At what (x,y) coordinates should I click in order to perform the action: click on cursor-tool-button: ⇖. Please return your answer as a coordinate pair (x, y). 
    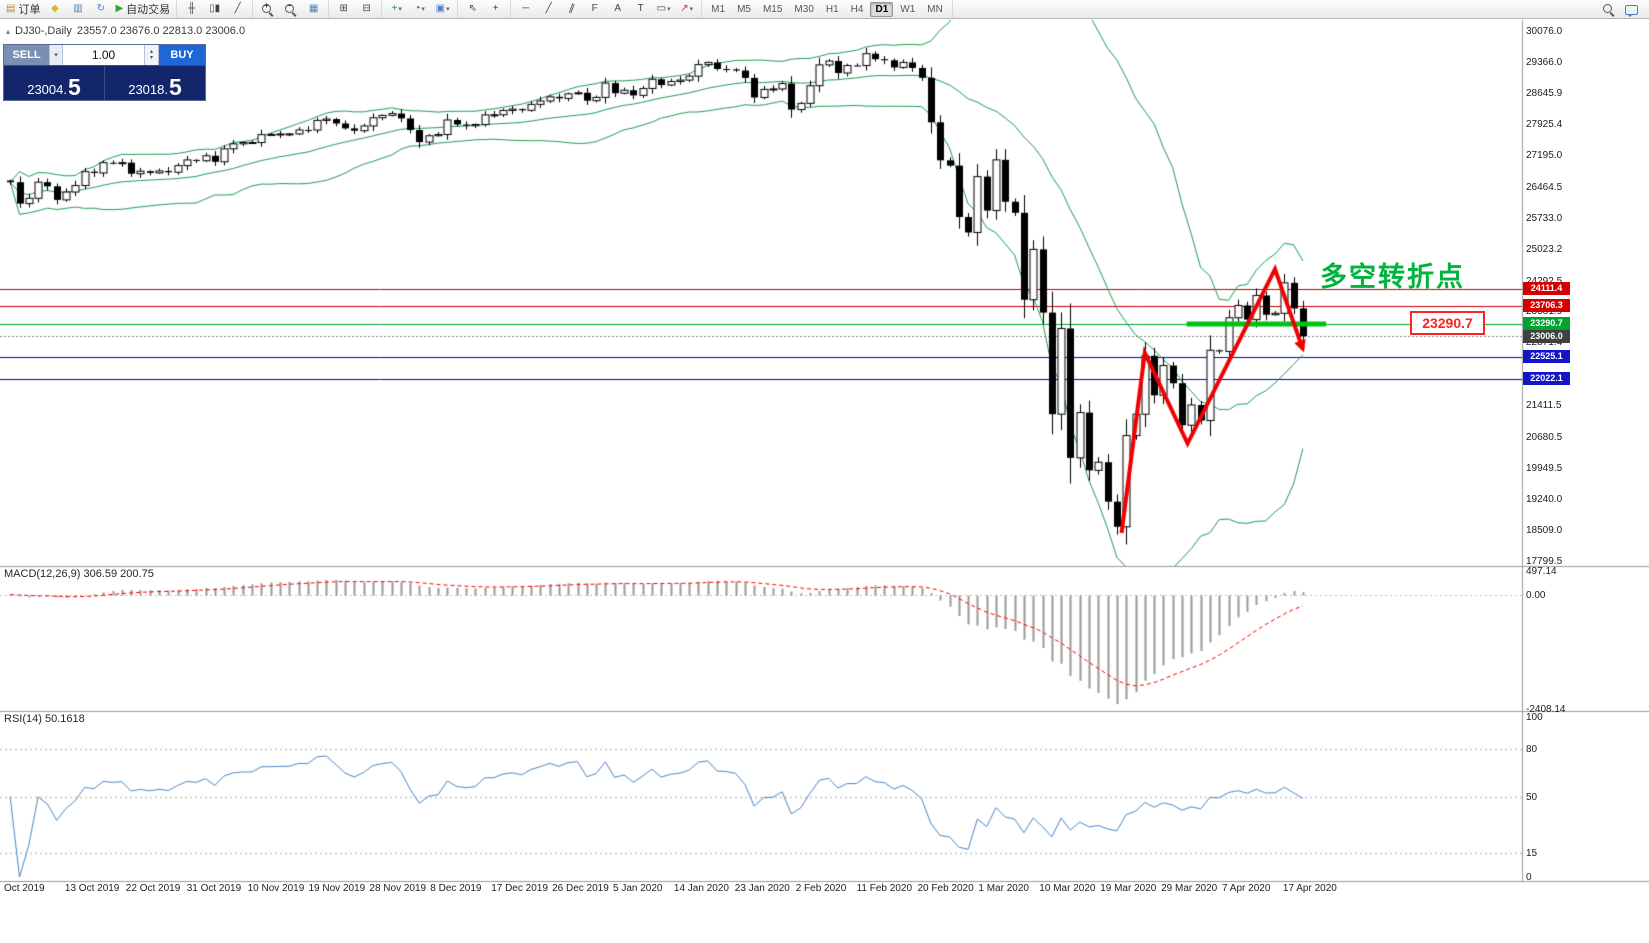
    Looking at the image, I should click on (472, 9).